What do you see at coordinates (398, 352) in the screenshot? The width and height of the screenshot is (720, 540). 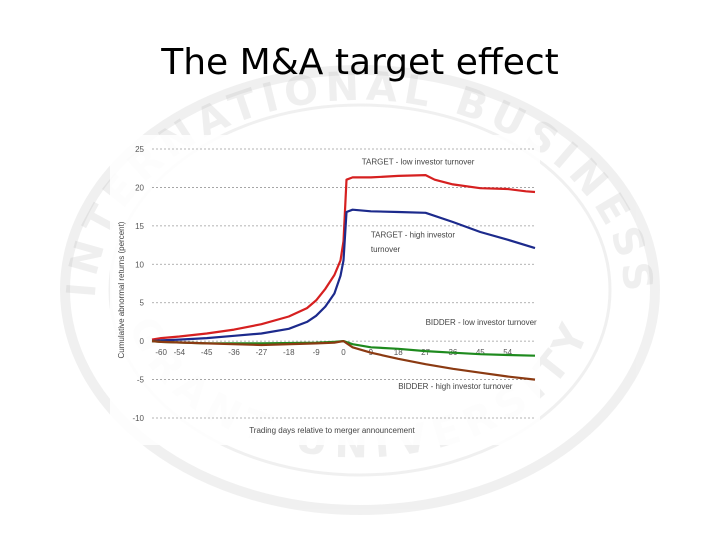 I see `x-tick-label: 18` at bounding box center [398, 352].